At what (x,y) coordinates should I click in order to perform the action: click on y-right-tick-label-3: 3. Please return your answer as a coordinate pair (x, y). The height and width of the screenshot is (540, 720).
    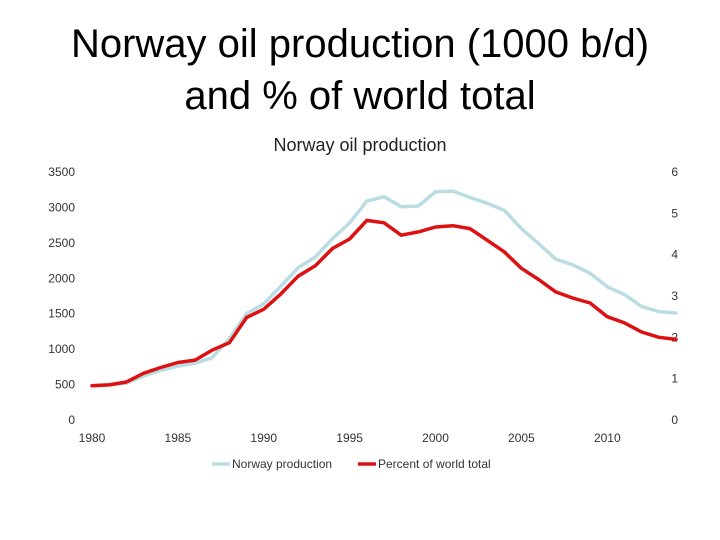
    Looking at the image, I should click on (674, 296).